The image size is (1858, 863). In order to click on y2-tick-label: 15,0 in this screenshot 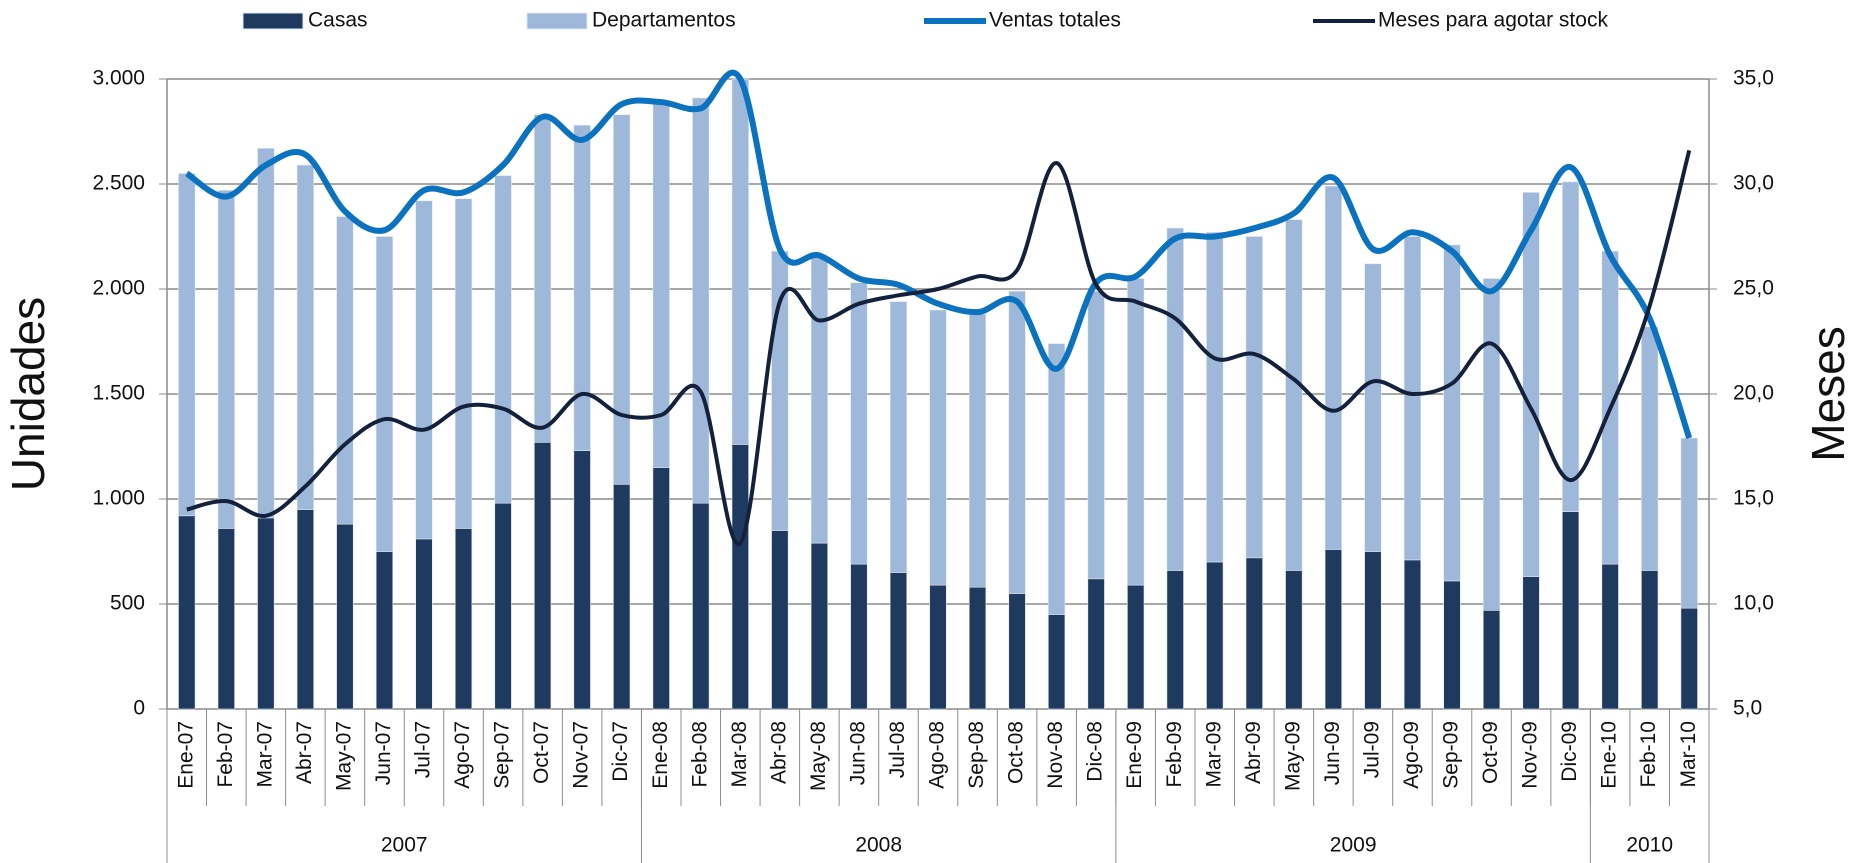, I will do `click(1753, 498)`.